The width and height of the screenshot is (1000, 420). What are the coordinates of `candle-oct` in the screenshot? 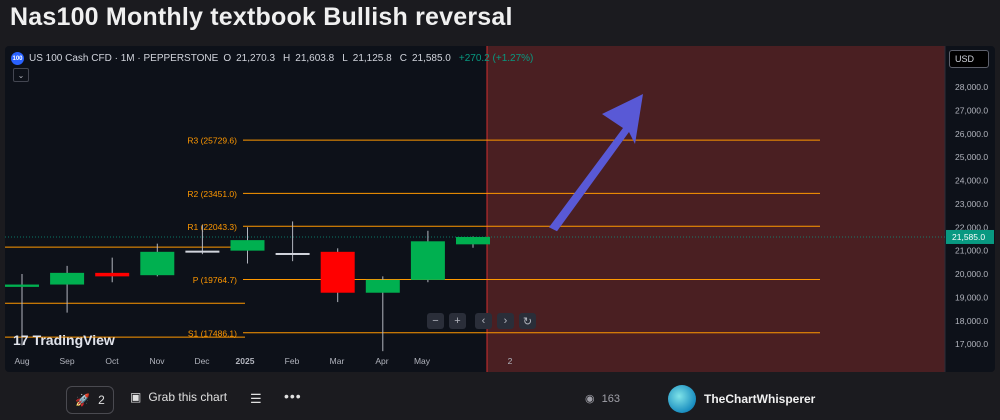 It's located at (157, 260).